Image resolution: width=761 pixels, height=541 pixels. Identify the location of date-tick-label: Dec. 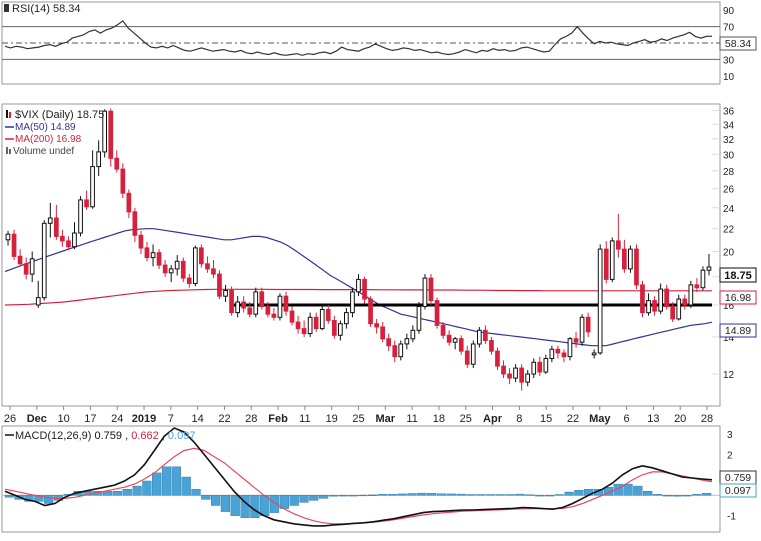
(37, 419).